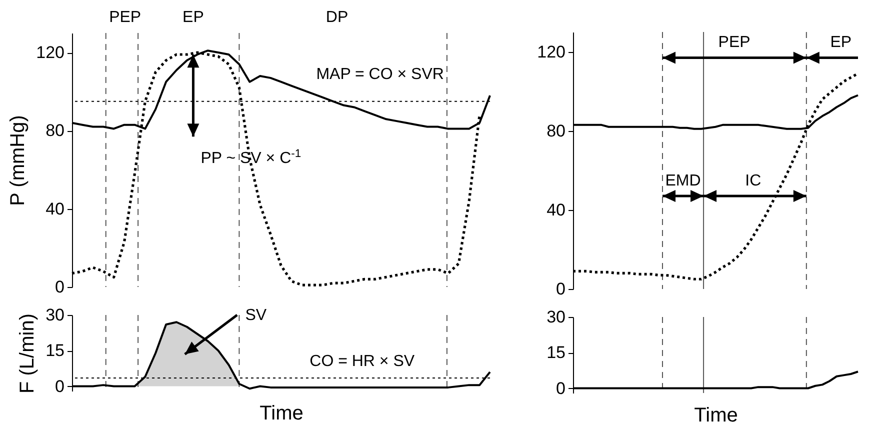 This screenshot has width=872, height=437. I want to click on y-axis-title: P (mmHg), so click(18, 160).